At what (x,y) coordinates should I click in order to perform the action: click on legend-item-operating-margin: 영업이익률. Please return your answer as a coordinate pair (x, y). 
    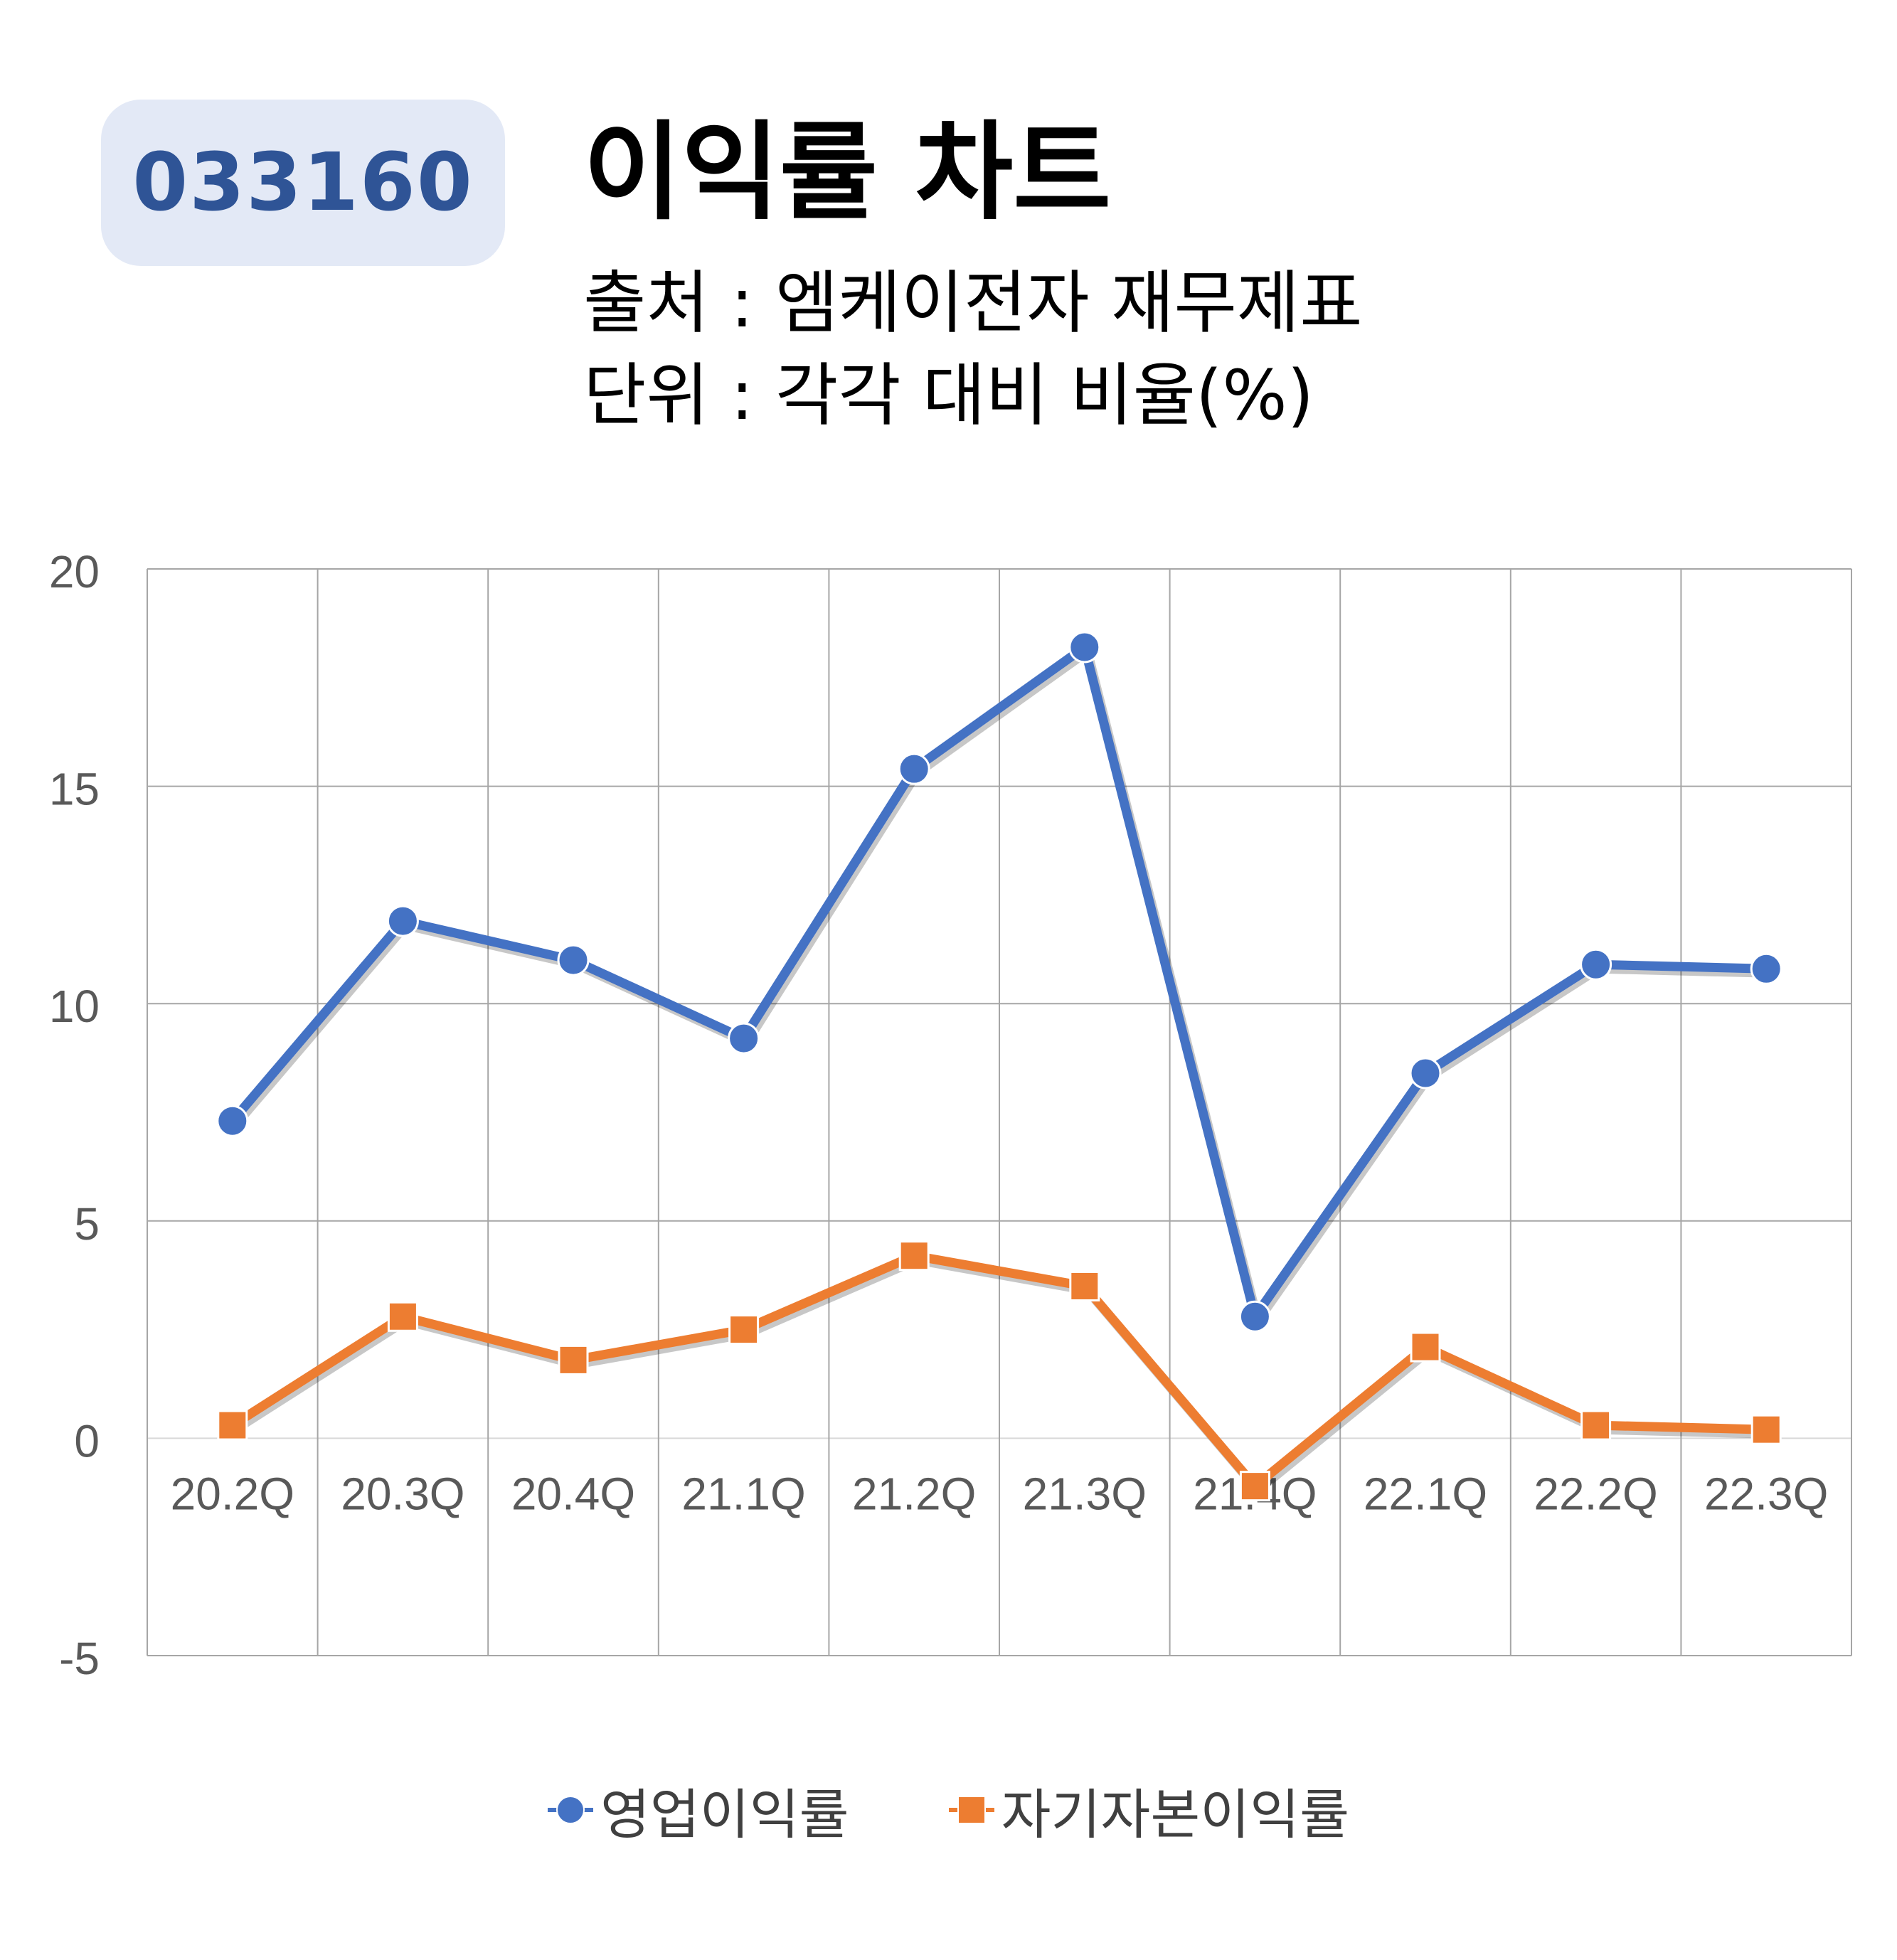
    Looking at the image, I should click on (698, 1810).